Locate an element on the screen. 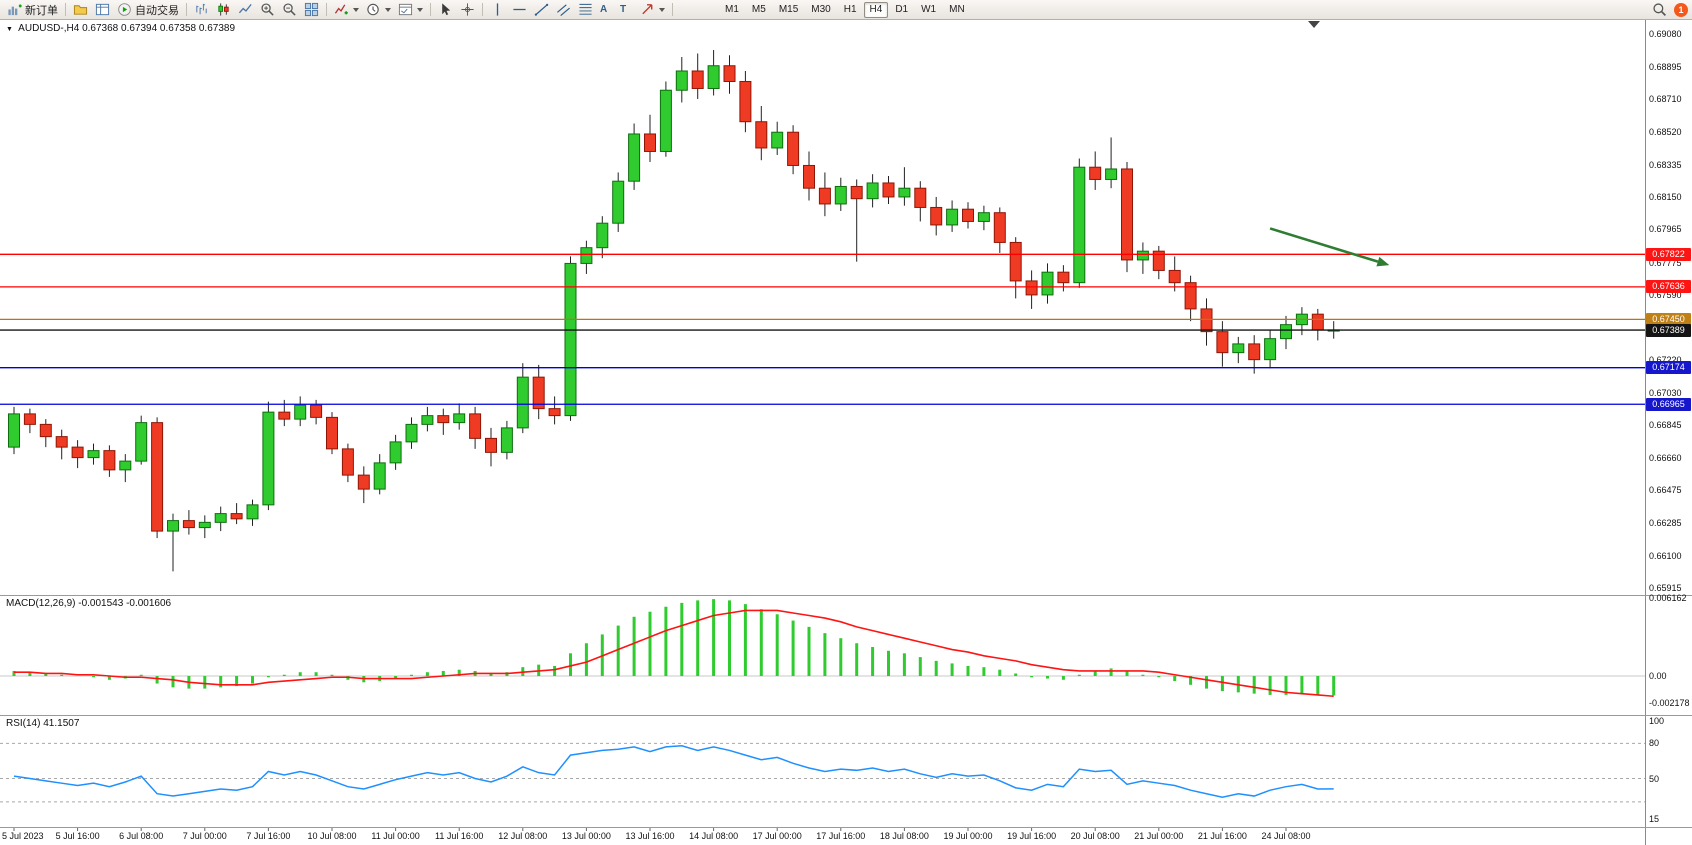 The height and width of the screenshot is (845, 1692). price-axis-label: 0.66285 is located at coordinates (1665, 523).